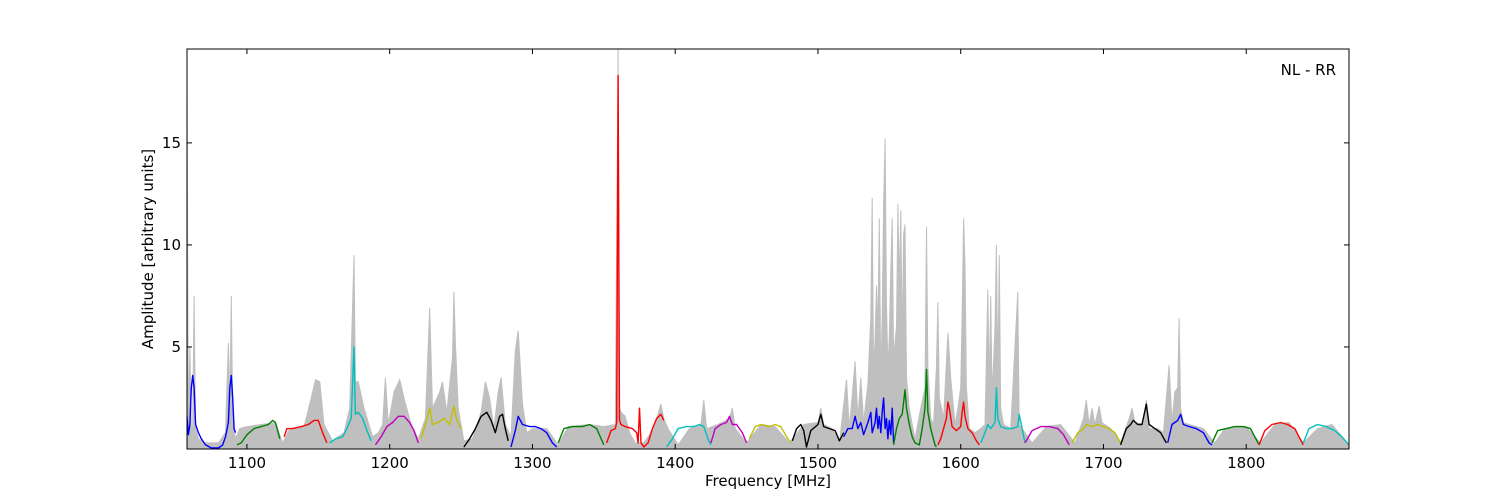  What do you see at coordinates (1308, 70) in the screenshot?
I see `annotation-label: NL - RR` at bounding box center [1308, 70].